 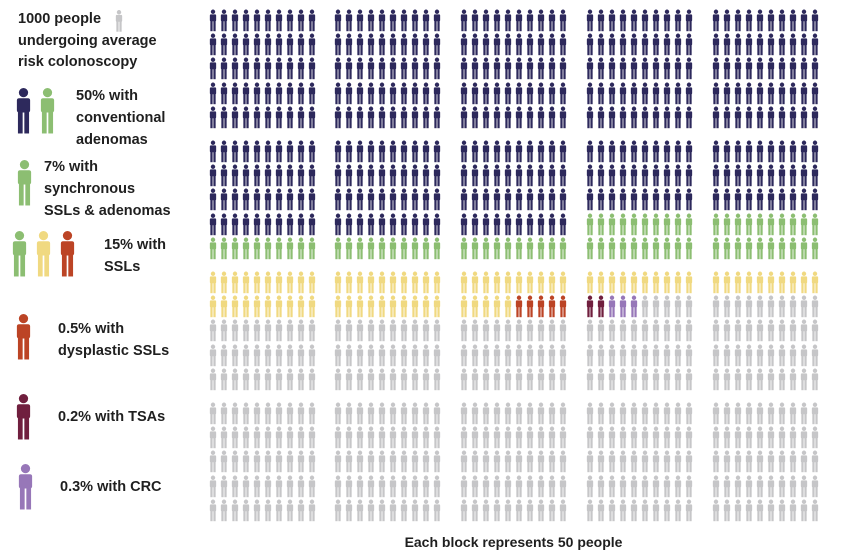 I want to click on legend-label-ssls: 15% with SSLs, so click(x=135, y=256).